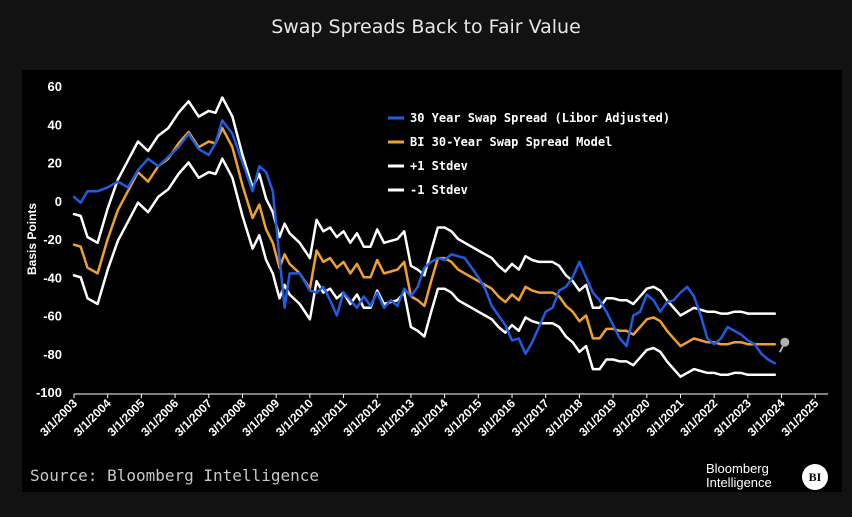 This screenshot has width=852, height=517. I want to click on y-tick-label: 60, so click(55, 86).